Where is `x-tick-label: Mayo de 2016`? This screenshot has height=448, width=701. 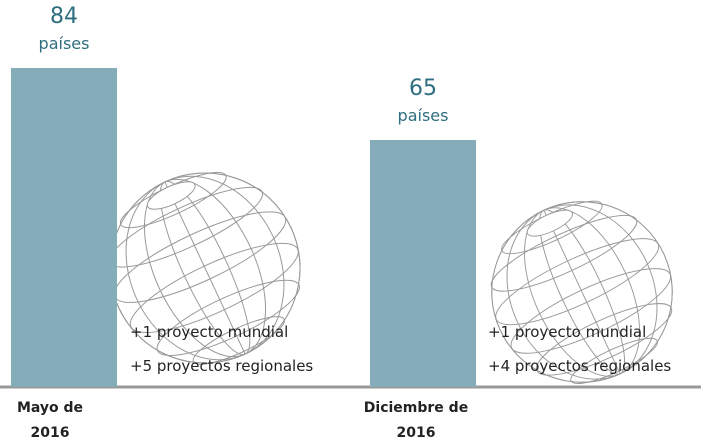 x-tick-label: Mayo de 2016 is located at coordinates (50, 420).